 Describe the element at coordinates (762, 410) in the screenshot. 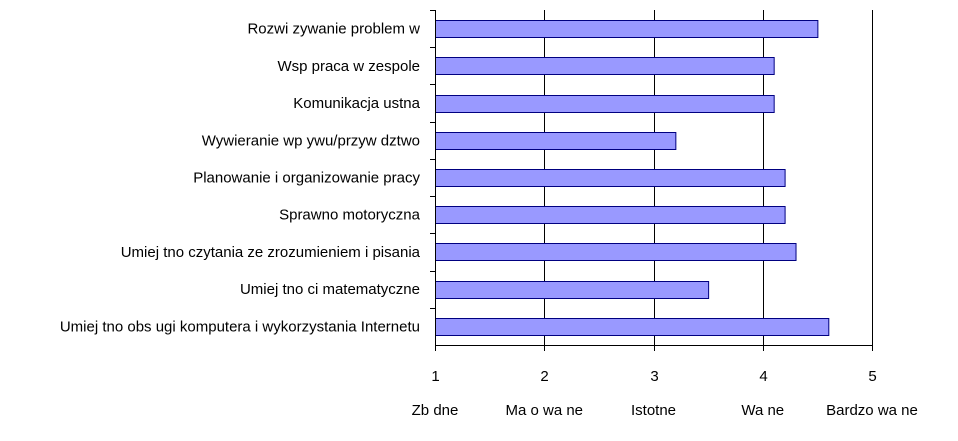

I see `scale-label: Wa ne` at that location.